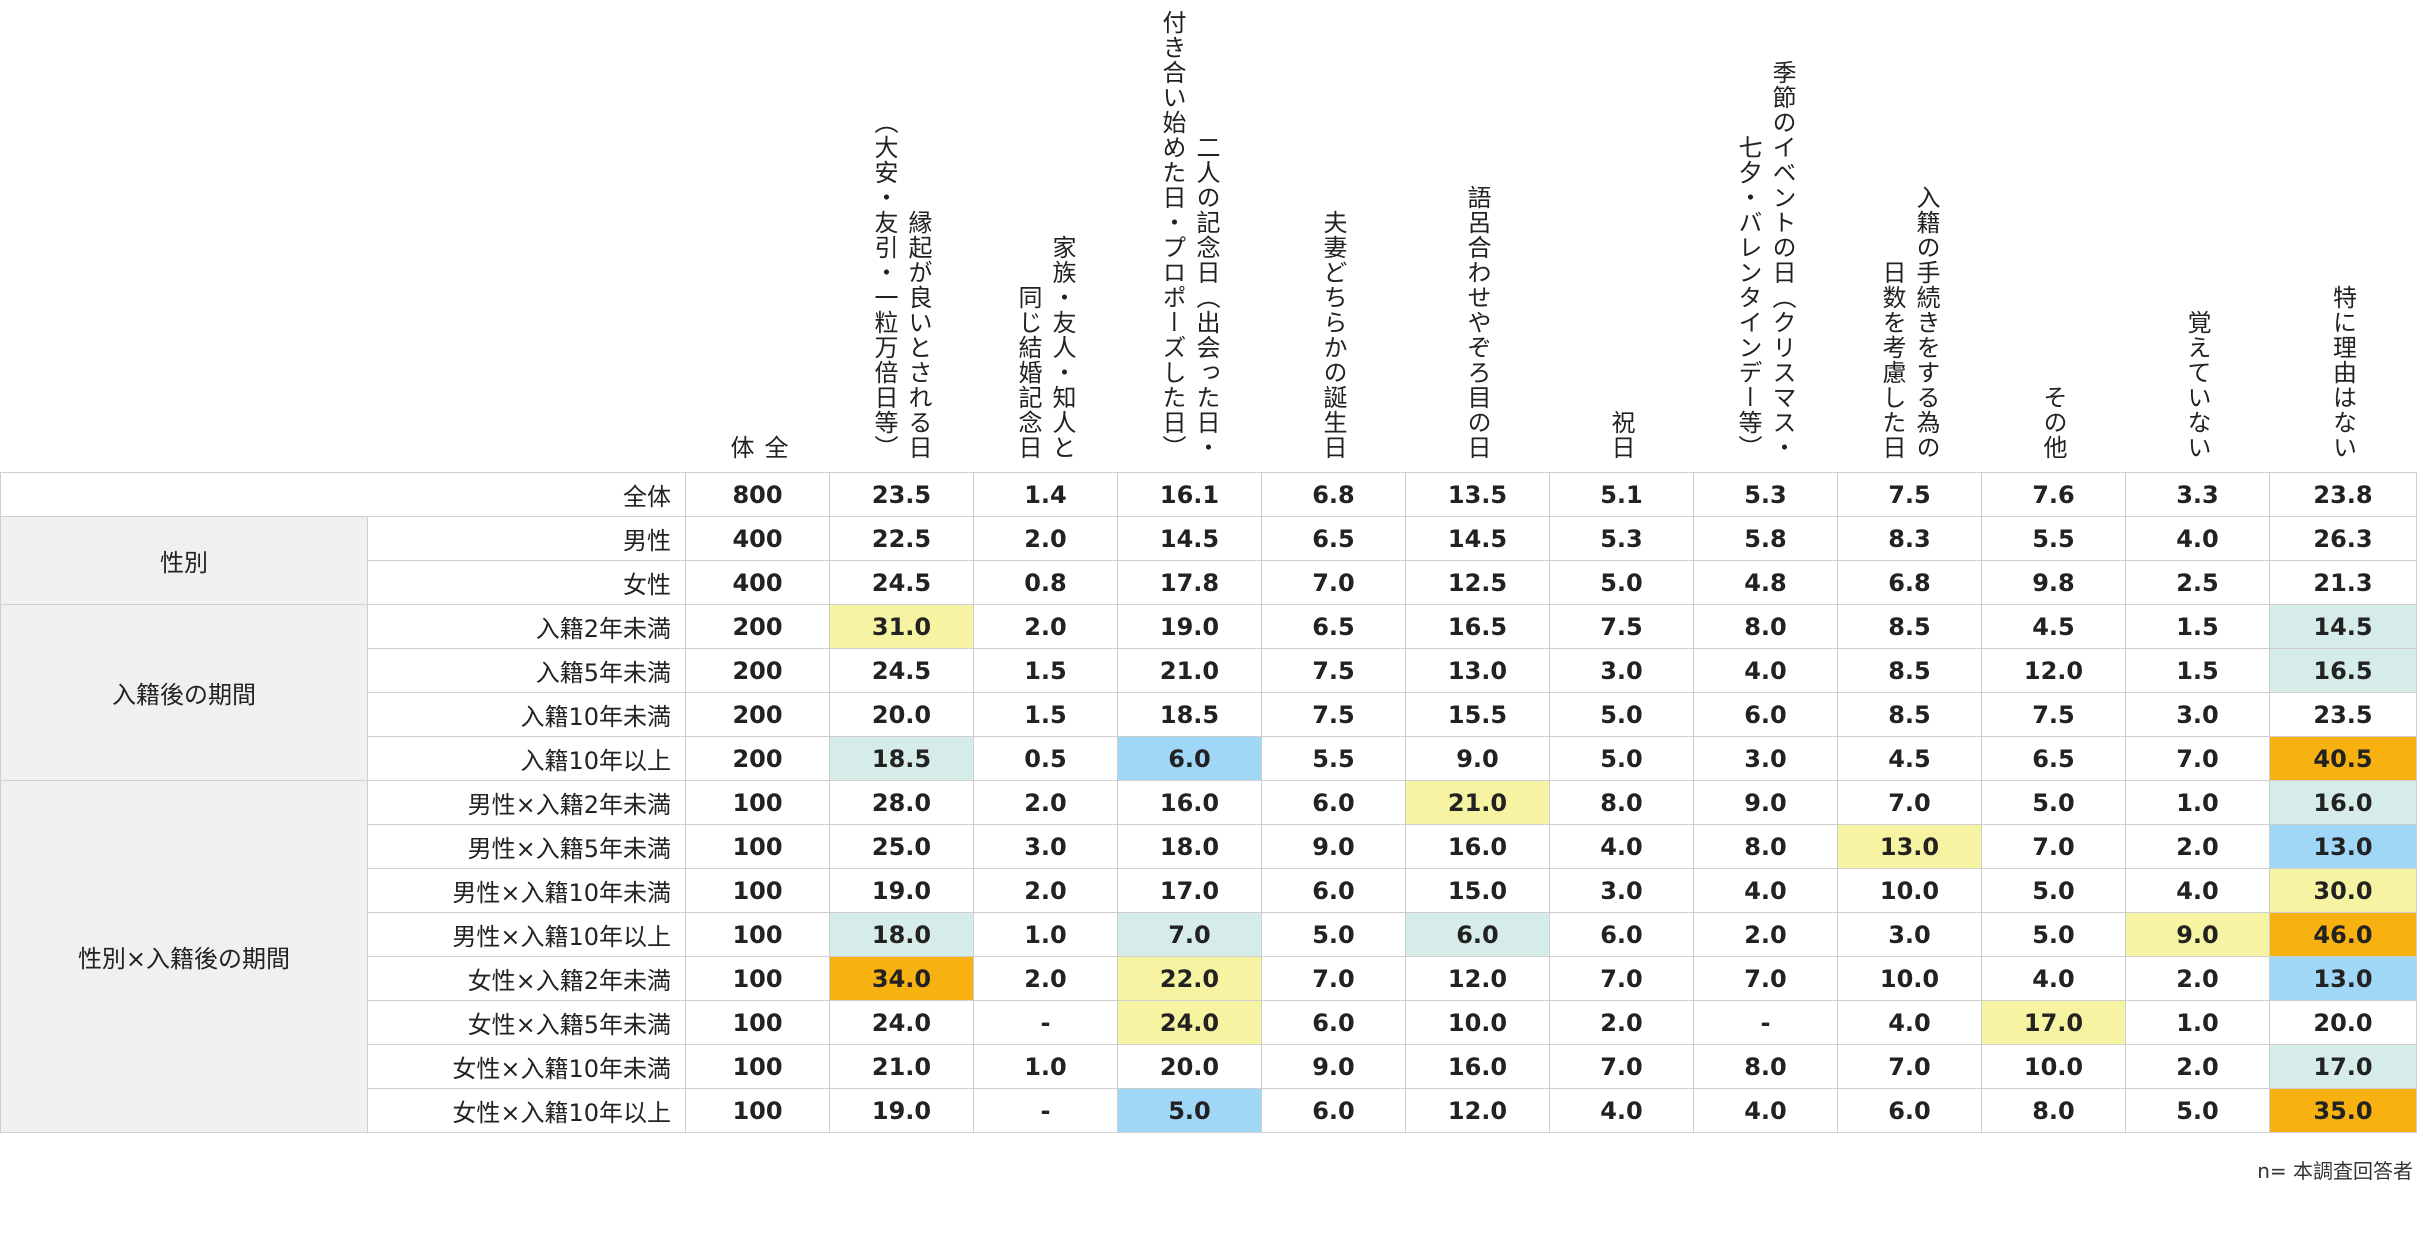 Image resolution: width=2417 pixels, height=1243 pixels. I want to click on row-label: 男性×入籍2年未満, so click(526, 802).